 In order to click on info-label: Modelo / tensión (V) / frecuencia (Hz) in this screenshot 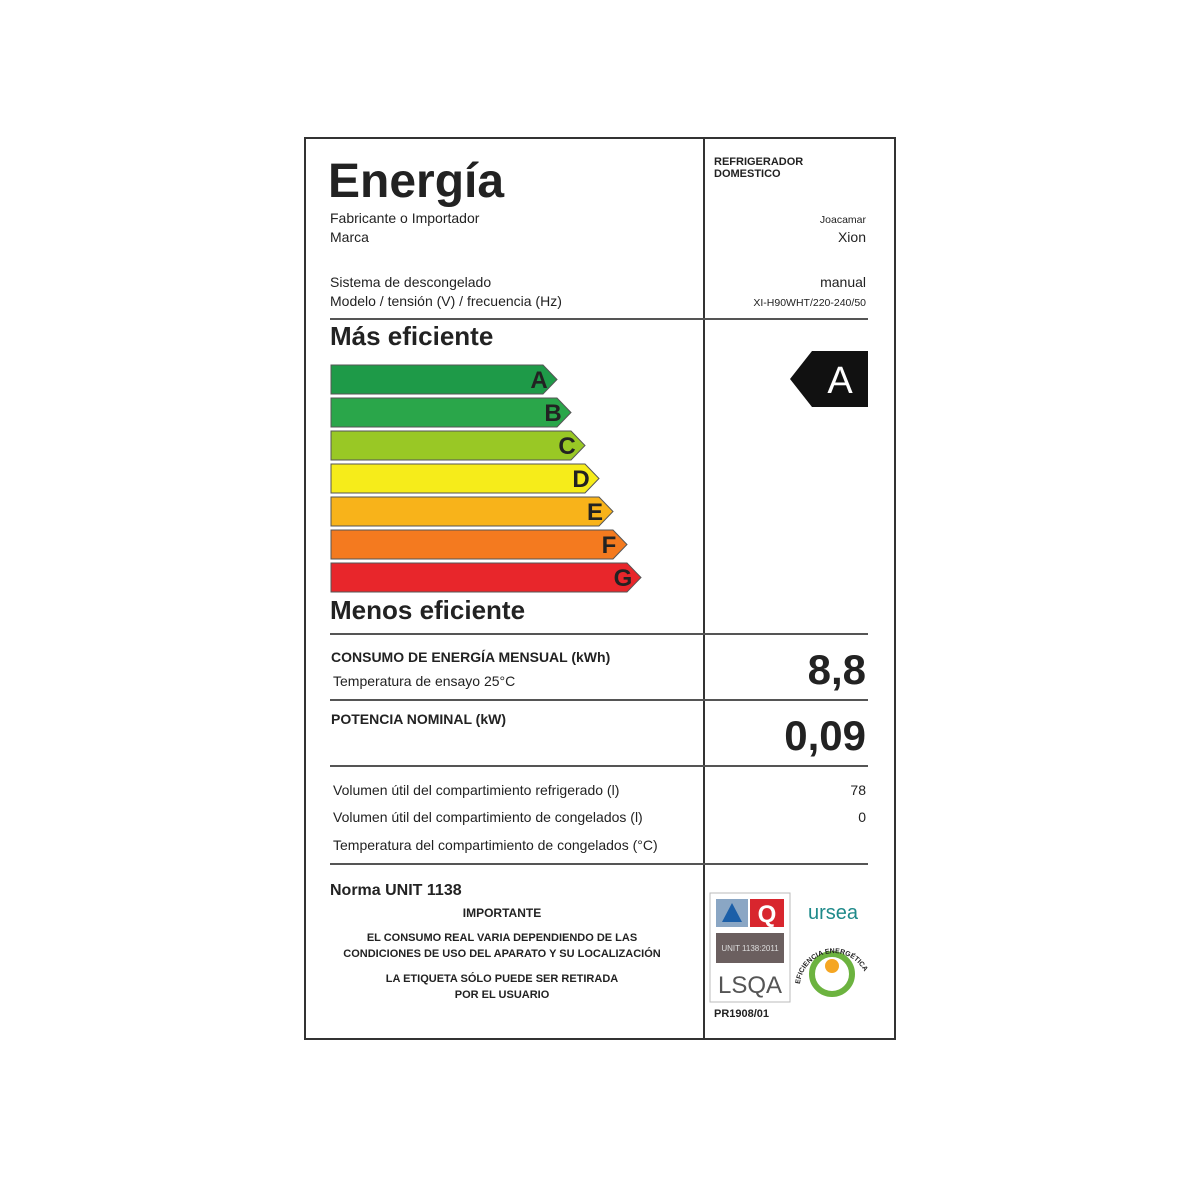, I will do `click(446, 301)`.